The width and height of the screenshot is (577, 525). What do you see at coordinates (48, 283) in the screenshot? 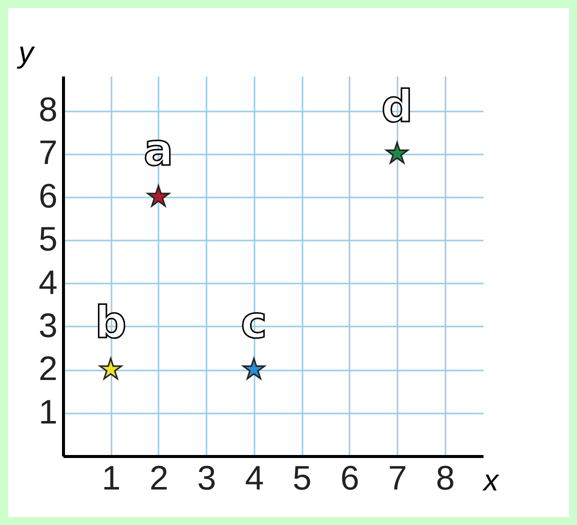
I see `y-tick-label: 4` at bounding box center [48, 283].